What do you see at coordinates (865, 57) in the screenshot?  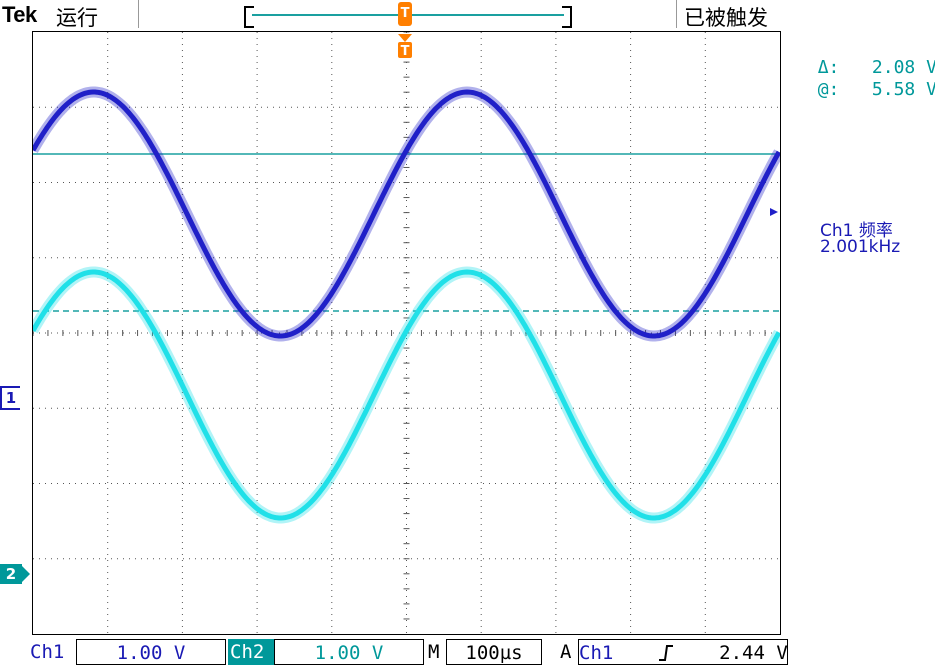 I see `cursor-delta-readout: Δ: 2.08 V` at bounding box center [865, 57].